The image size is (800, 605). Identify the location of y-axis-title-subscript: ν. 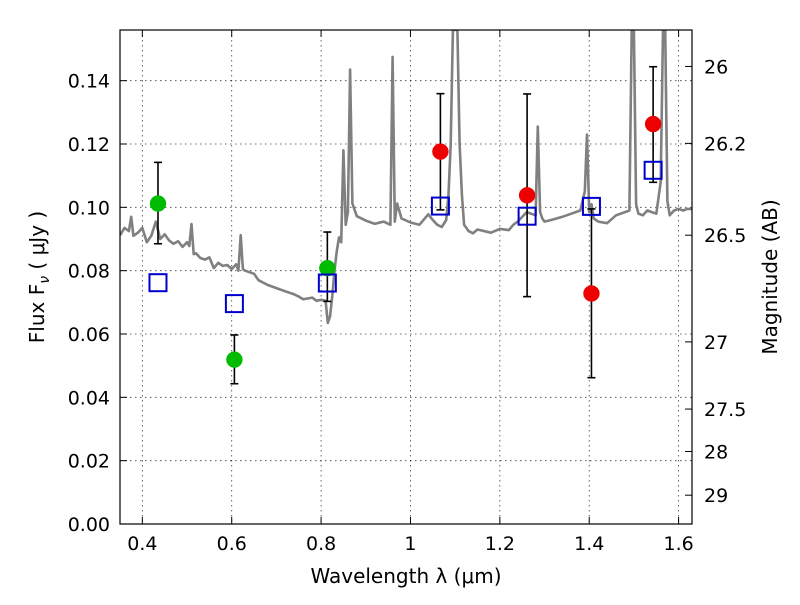
(45, 280).